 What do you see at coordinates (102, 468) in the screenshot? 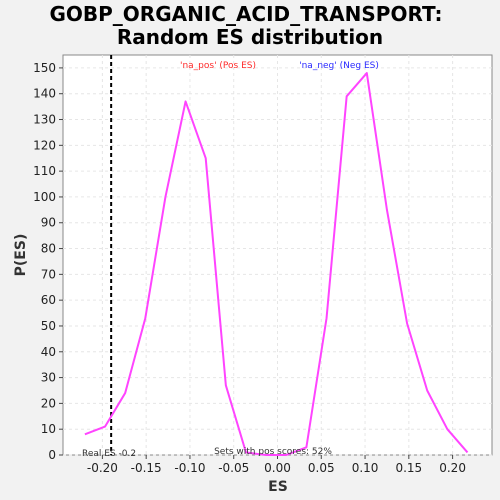
I see `x-tick-label: -0.20` at bounding box center [102, 468].